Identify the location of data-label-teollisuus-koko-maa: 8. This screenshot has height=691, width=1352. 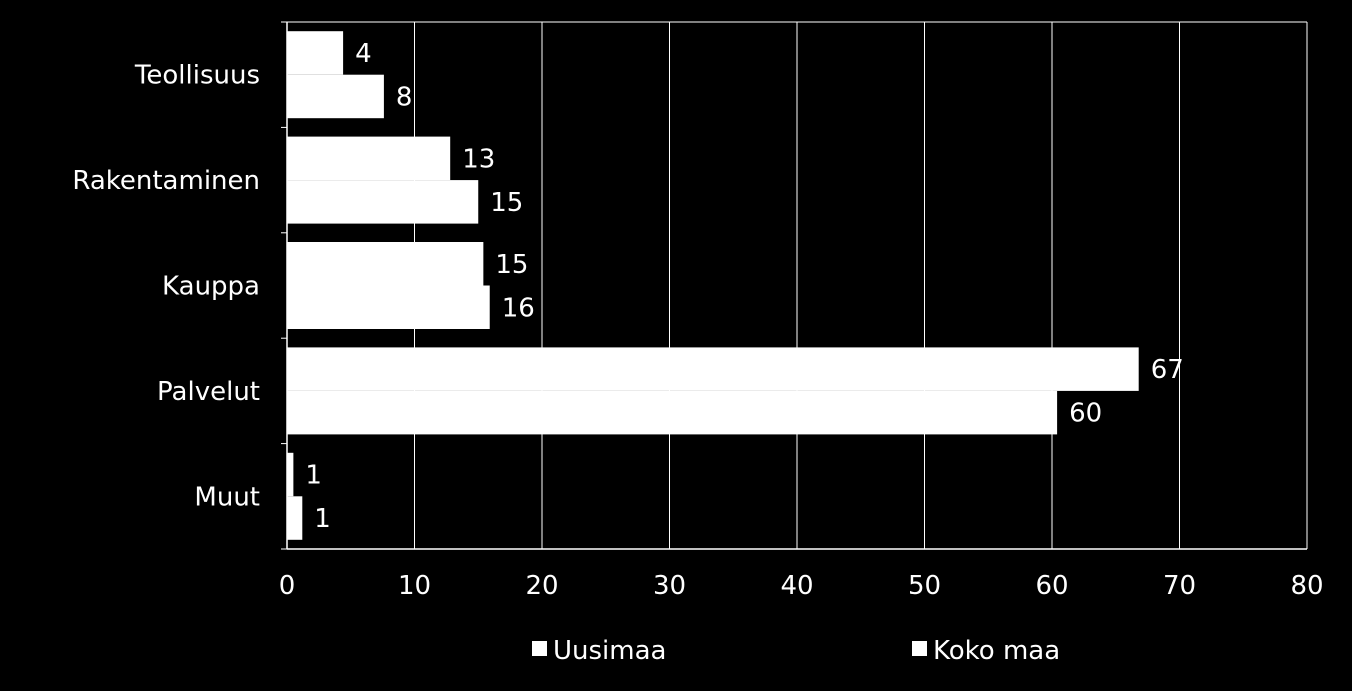
(404, 97).